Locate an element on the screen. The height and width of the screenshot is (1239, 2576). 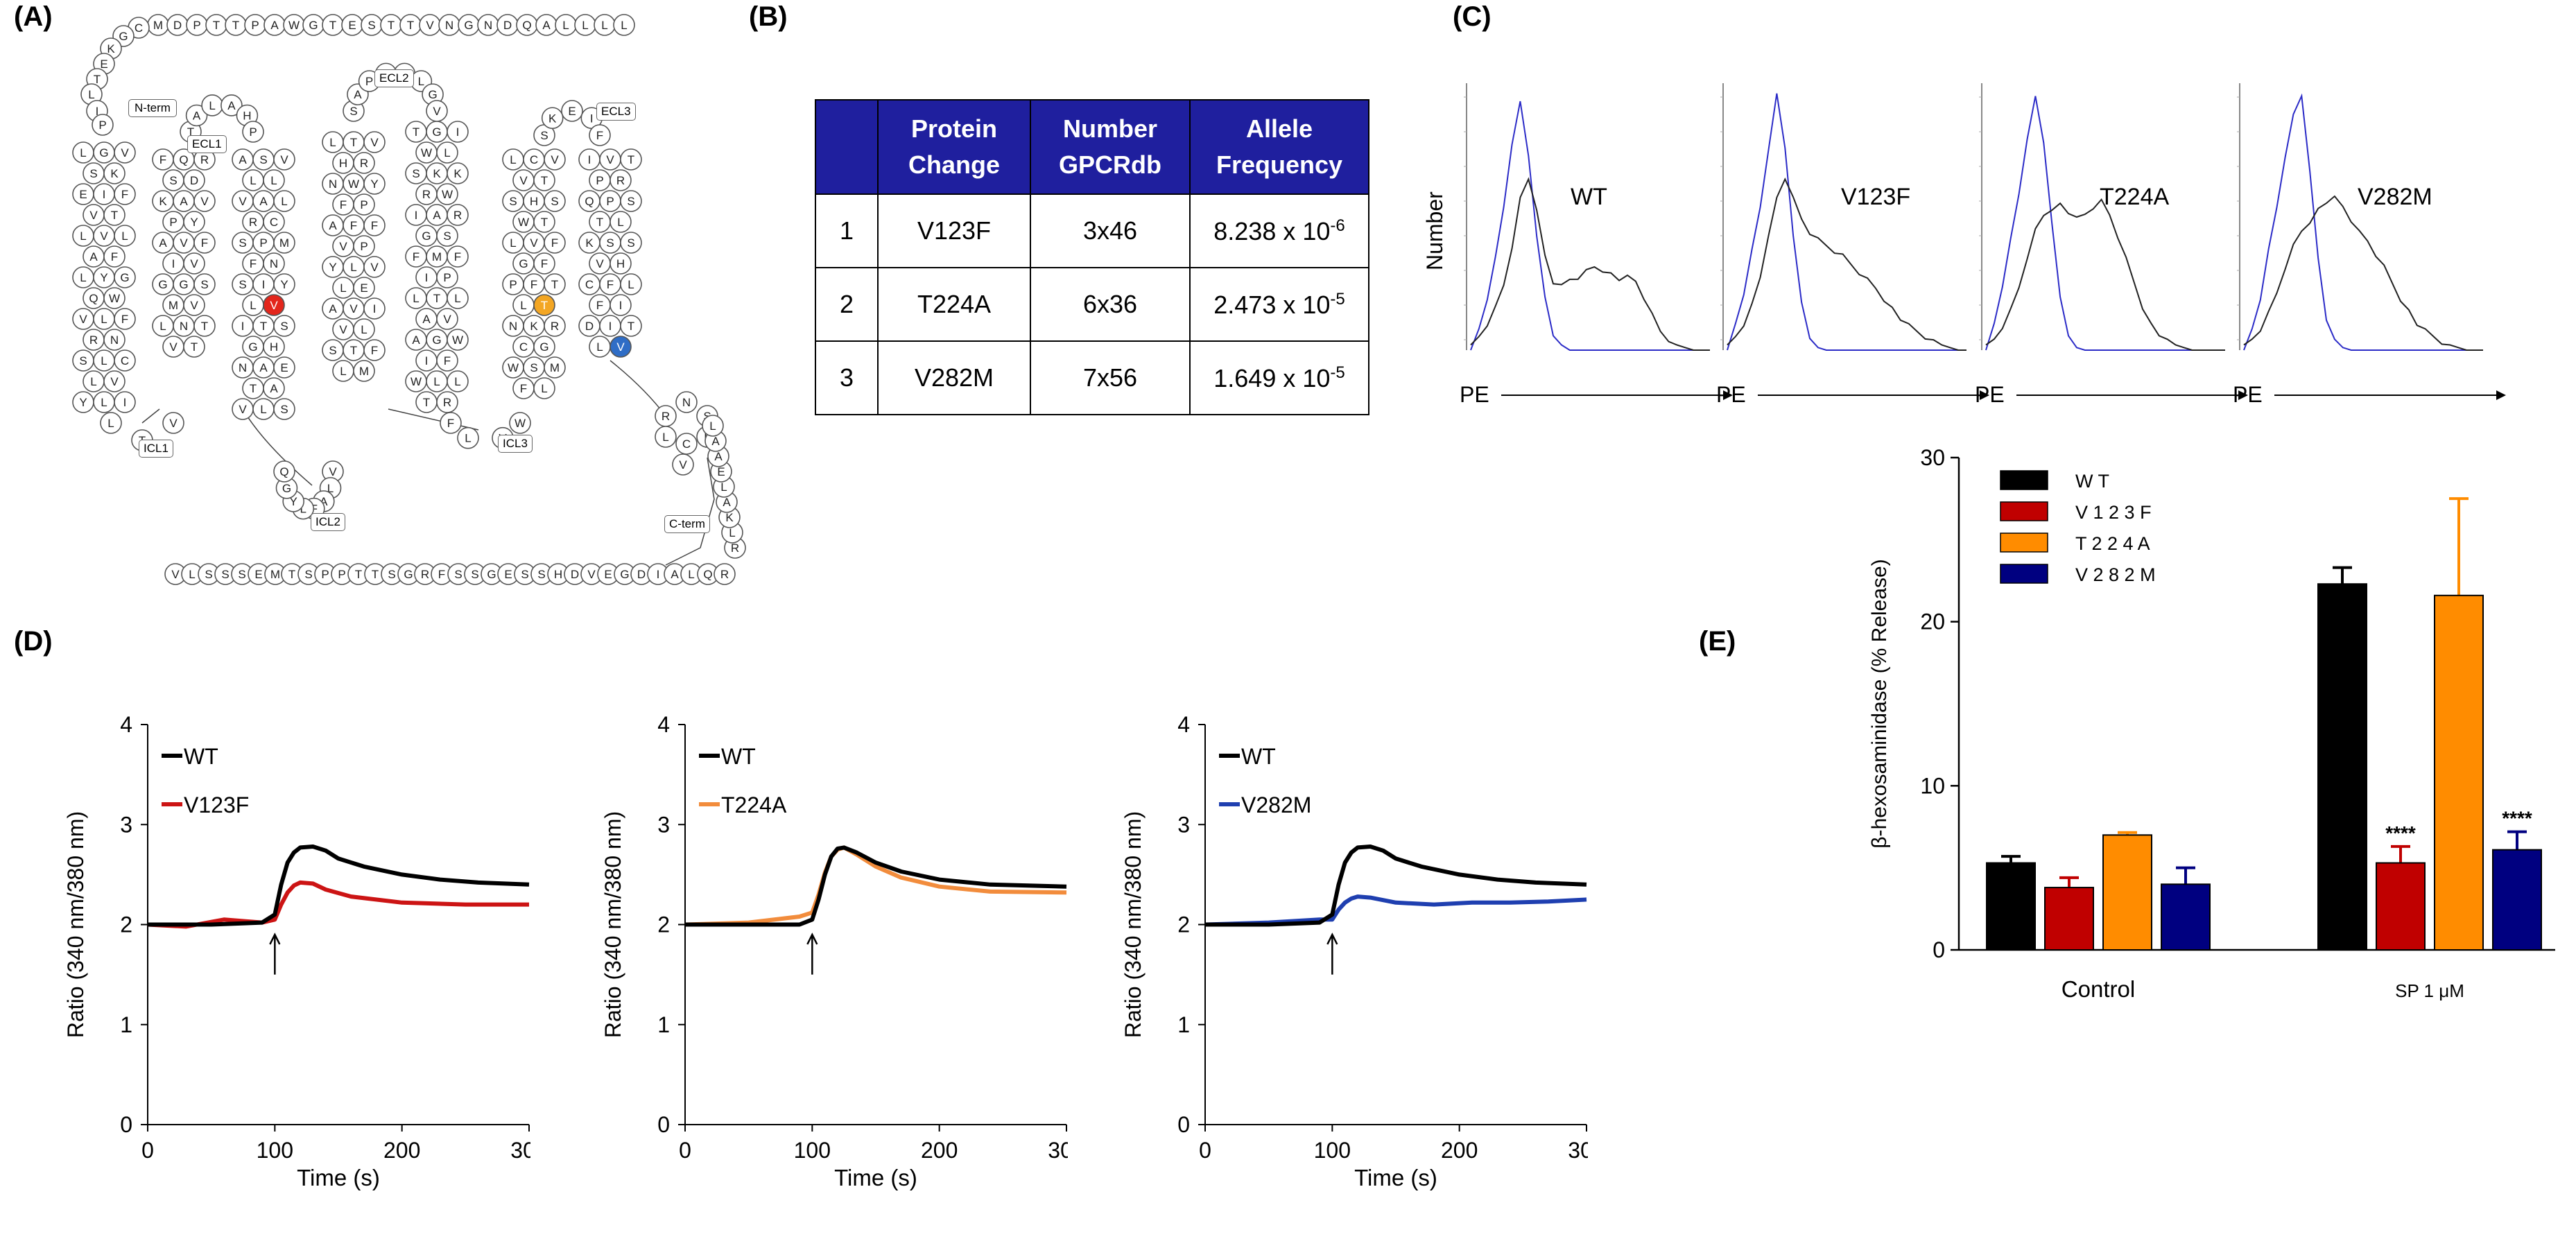
residue-letter: K is located at coordinates (589, 243).